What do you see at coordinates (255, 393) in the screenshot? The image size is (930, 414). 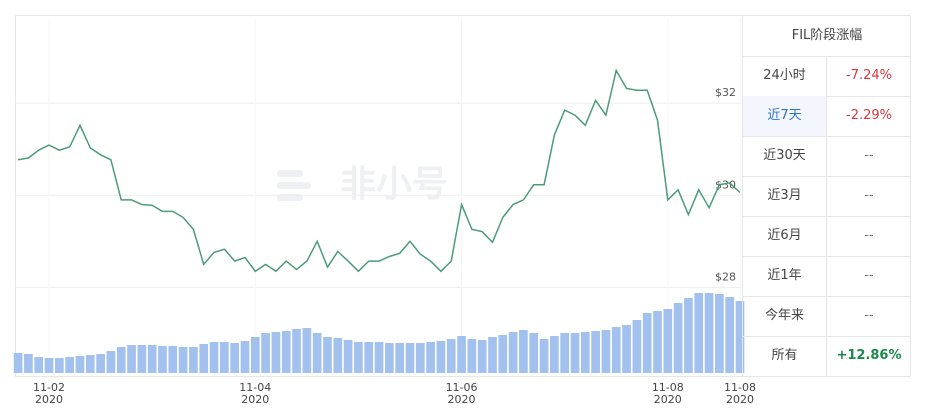 I see `x-tick-label: 11-04 2020` at bounding box center [255, 393].